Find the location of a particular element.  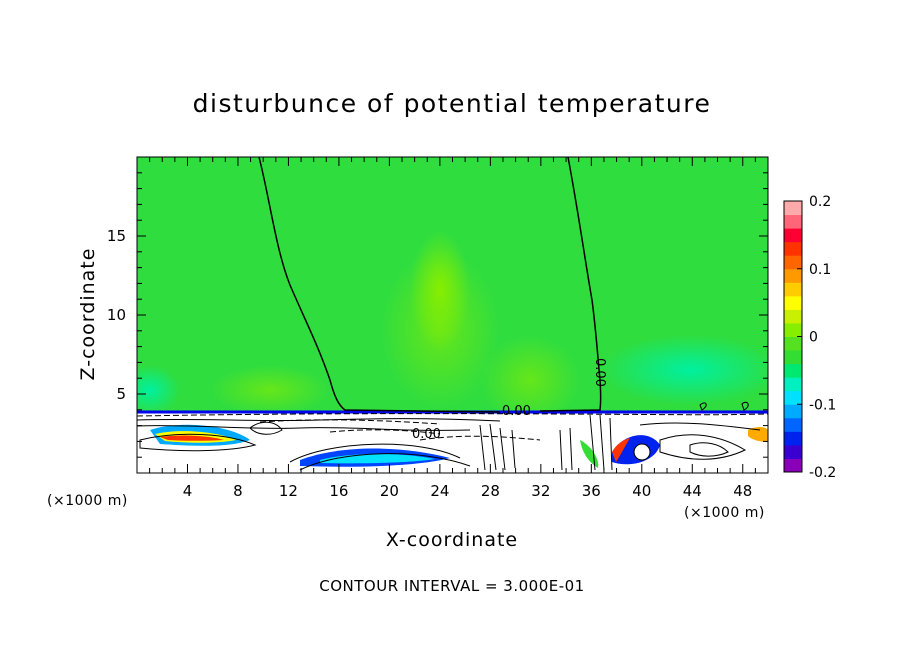

zero-contour-right is located at coordinates (570, 284).